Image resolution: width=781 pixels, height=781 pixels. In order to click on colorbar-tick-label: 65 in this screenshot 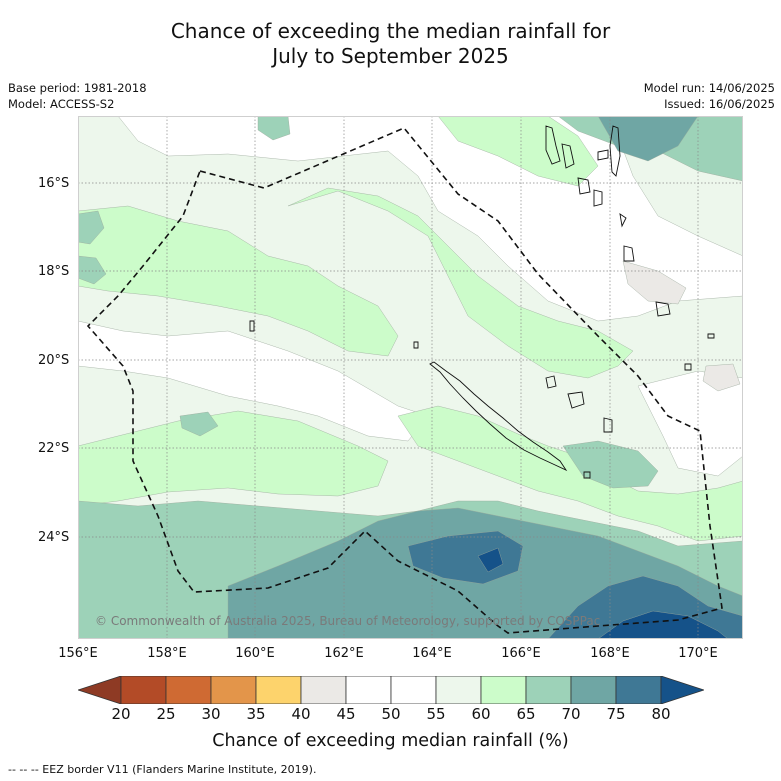, I will do `click(526, 714)`.